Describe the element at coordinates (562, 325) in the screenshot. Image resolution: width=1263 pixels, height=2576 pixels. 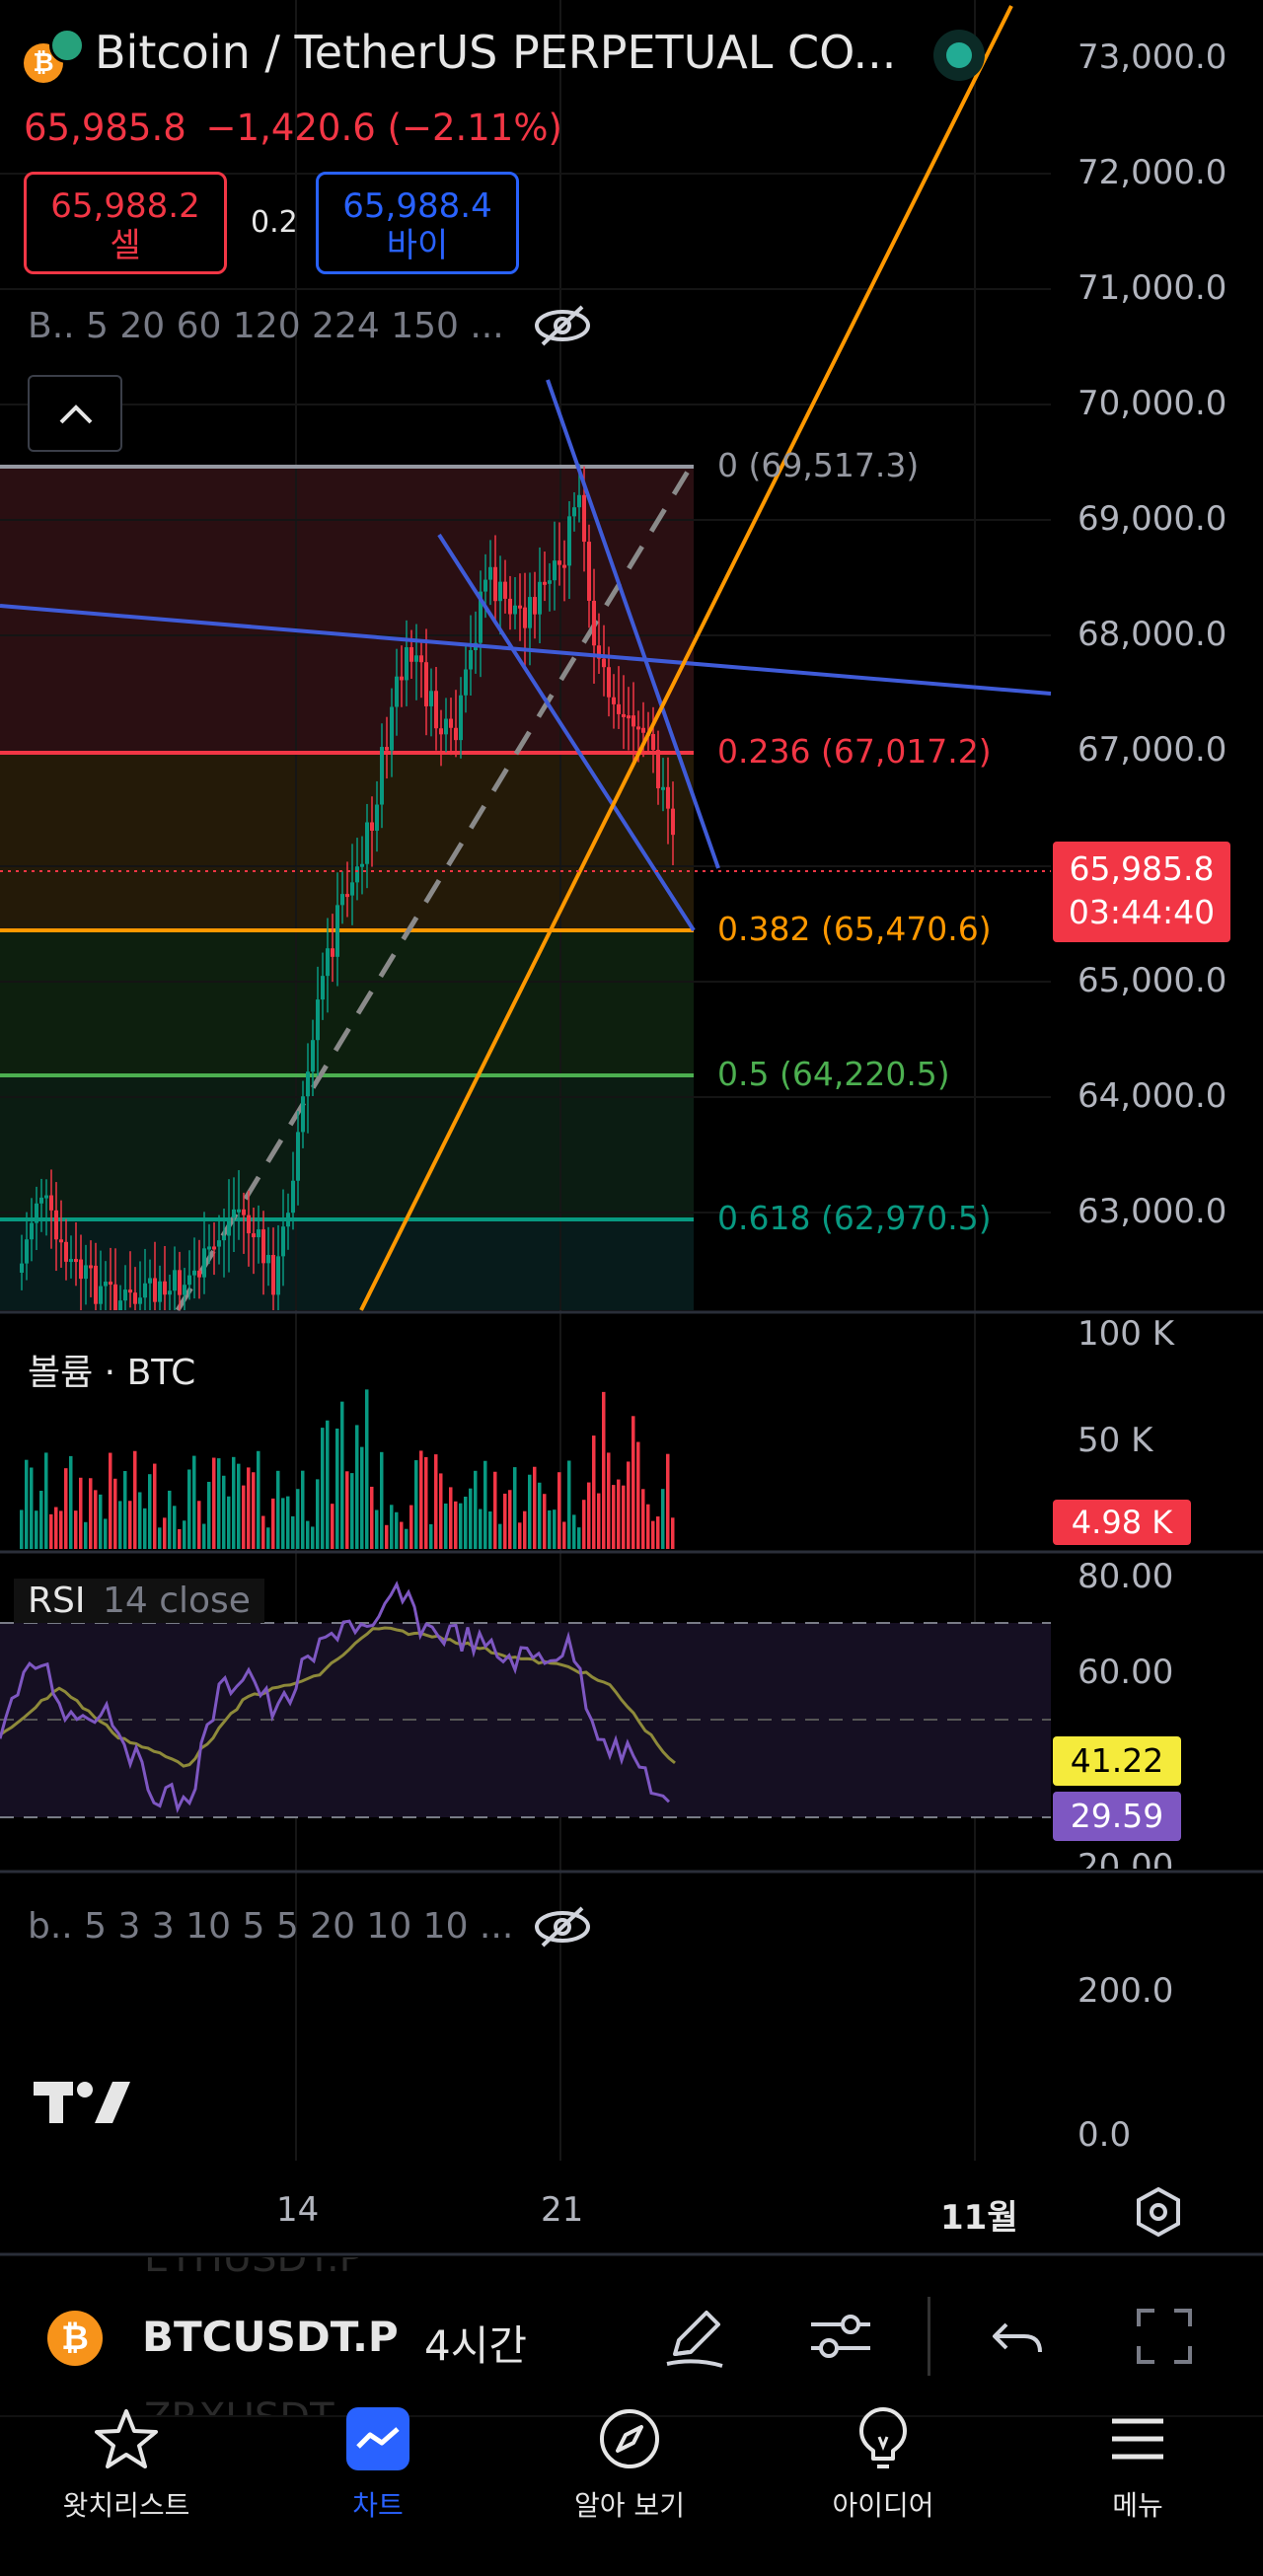
I see `hide-indicator-icon` at that location.